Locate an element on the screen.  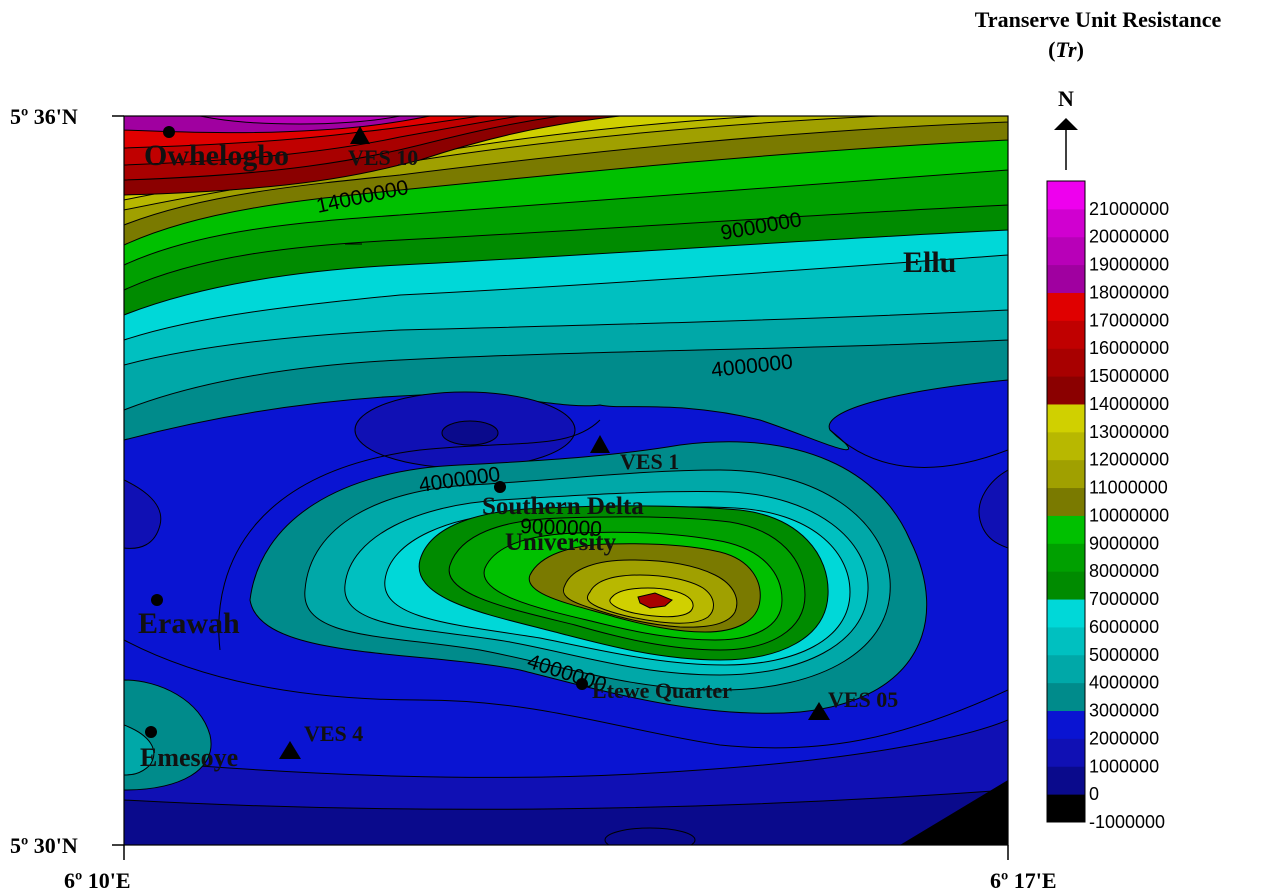
legend-label: -1000000 is located at coordinates (1127, 822).